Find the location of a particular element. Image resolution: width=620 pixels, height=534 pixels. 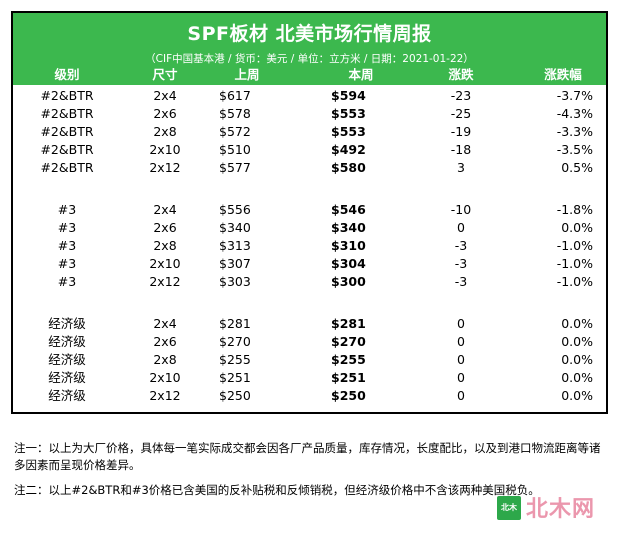

column-header-this-week: 本周 is located at coordinates (361, 74).